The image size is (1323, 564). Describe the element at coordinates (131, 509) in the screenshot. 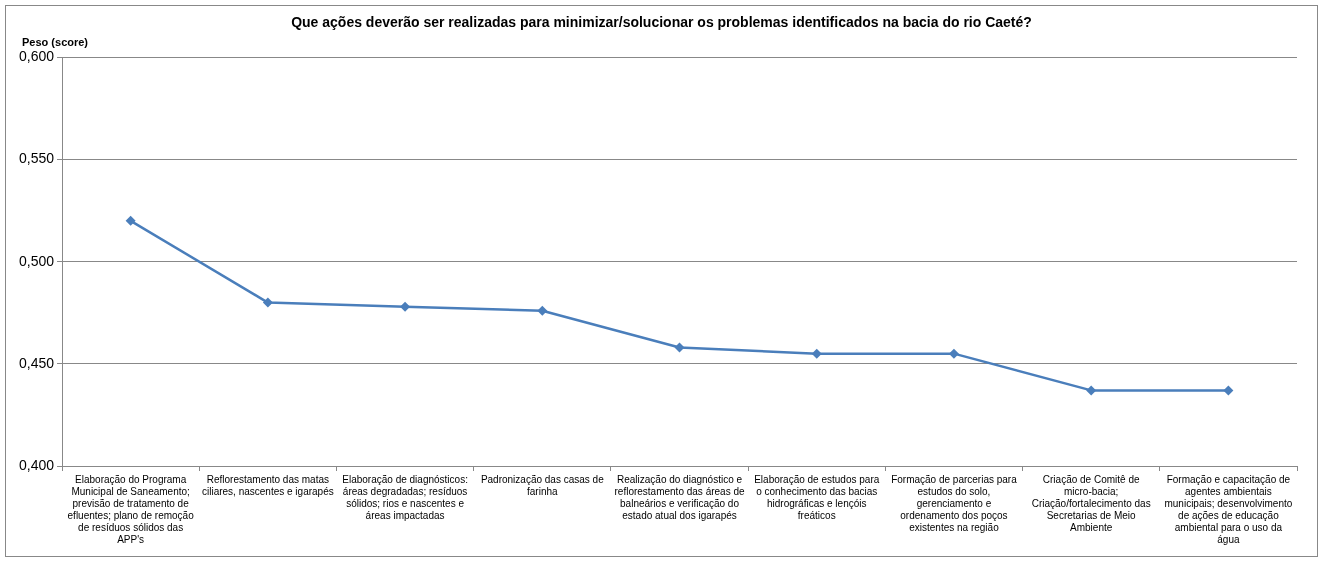

I see `x-tick-label: Elaboração do Programa Municipal de Saneamento; previsão de tratamento de efluentes; plano de remoção de resíduos sólidos das APP's` at that location.